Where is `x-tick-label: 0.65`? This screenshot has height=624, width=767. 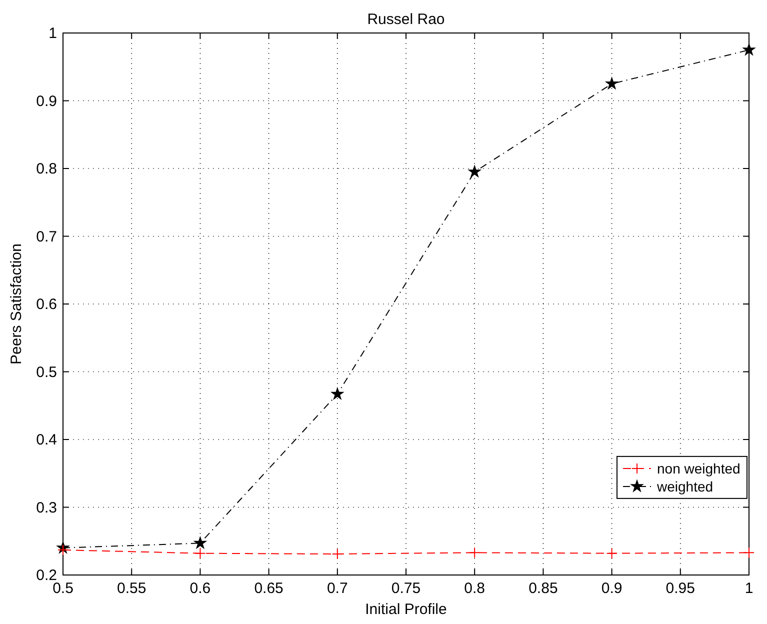 x-tick-label: 0.65 is located at coordinates (269, 588).